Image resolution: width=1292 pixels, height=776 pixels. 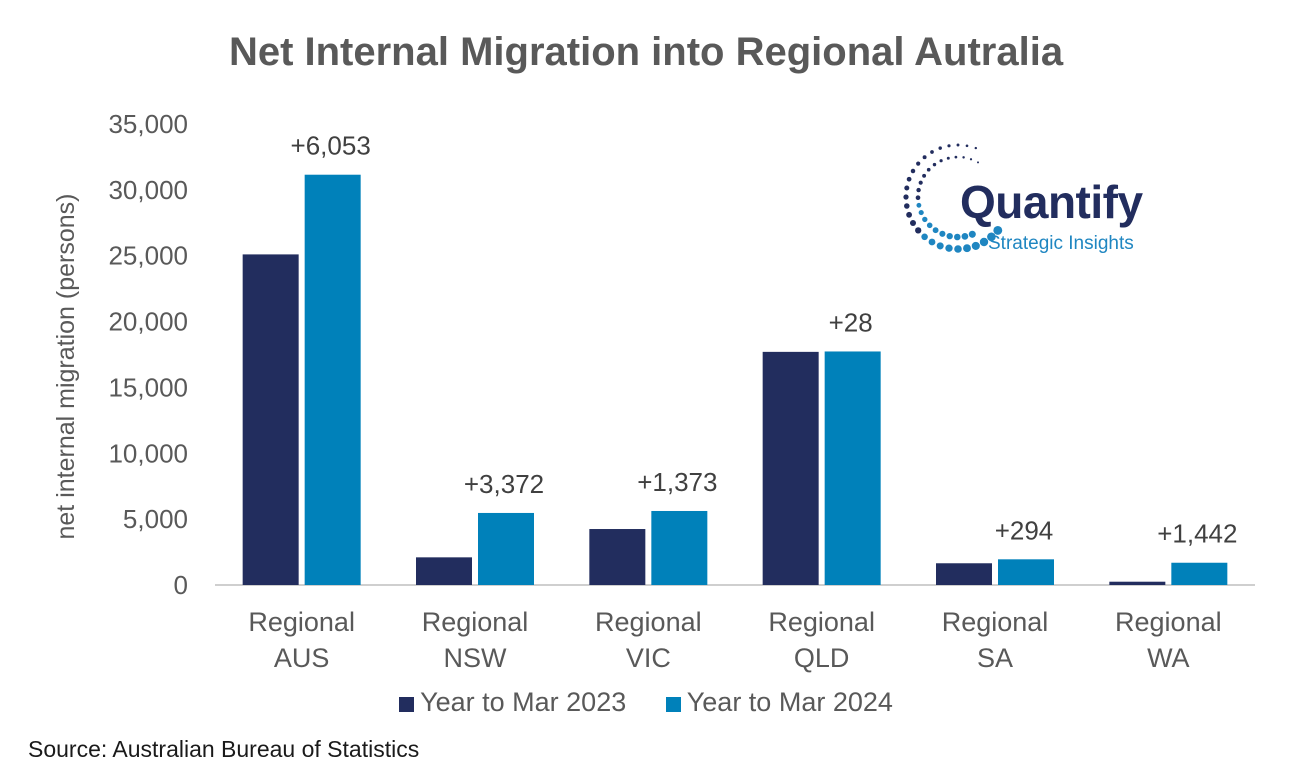 What do you see at coordinates (270, 419) in the screenshot?
I see `bar-2023-aus` at bounding box center [270, 419].